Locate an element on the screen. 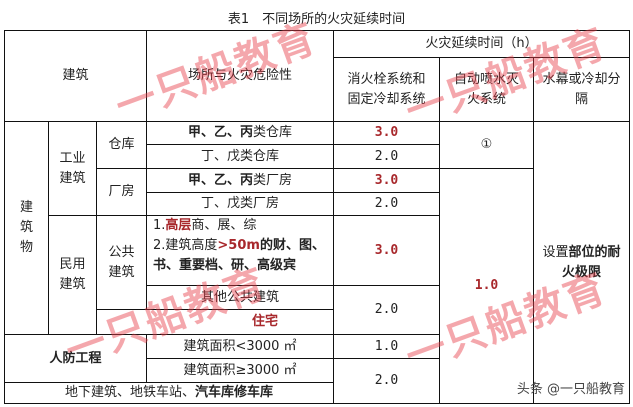 This screenshot has height=407, width=633. group-public: 公共建筑 is located at coordinates (121, 262).